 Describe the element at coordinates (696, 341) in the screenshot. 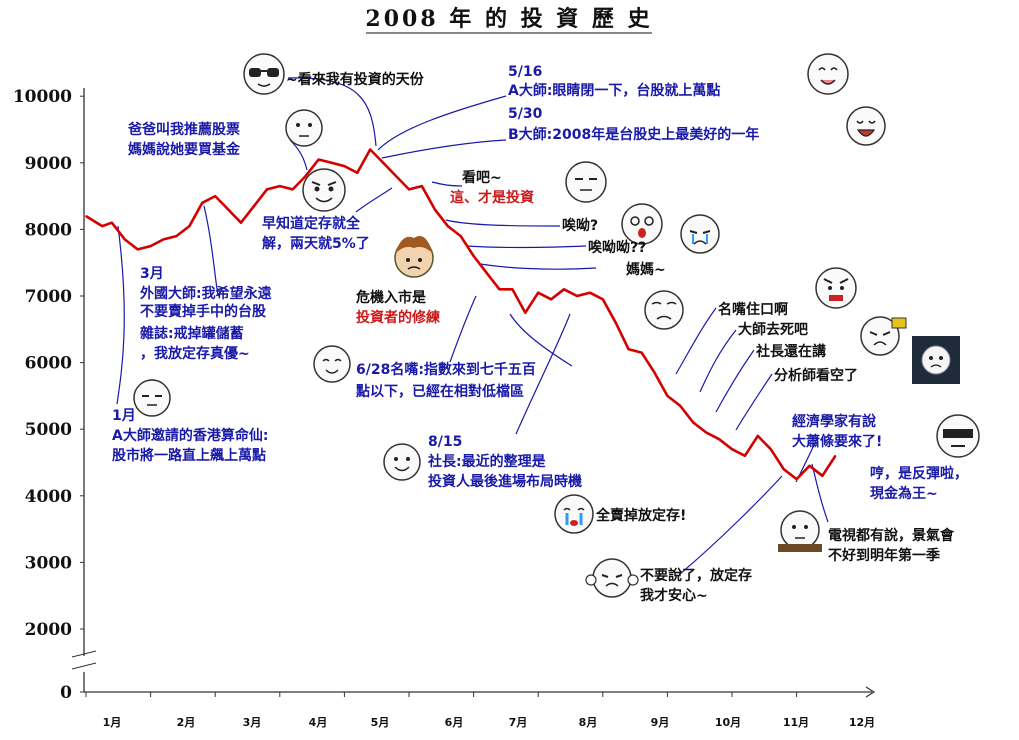

I see `pointer-shut` at that location.